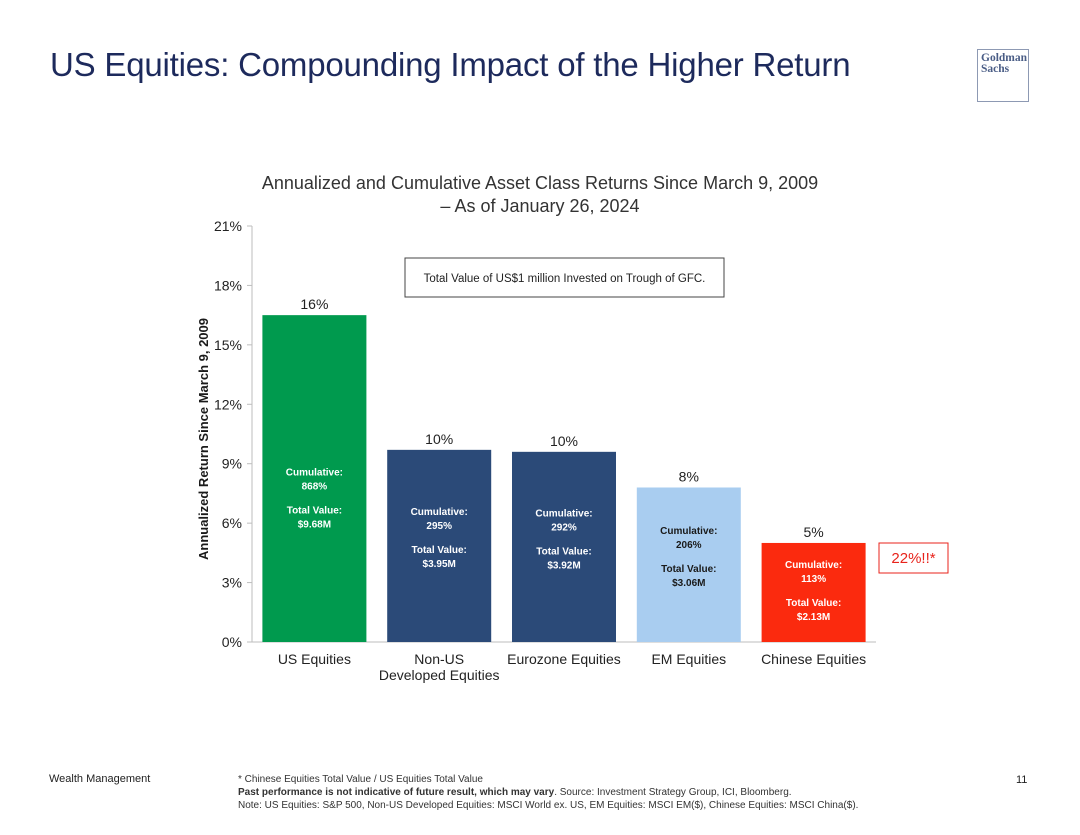  What do you see at coordinates (813, 532) in the screenshot?
I see `bar-value-label: 5%` at bounding box center [813, 532].